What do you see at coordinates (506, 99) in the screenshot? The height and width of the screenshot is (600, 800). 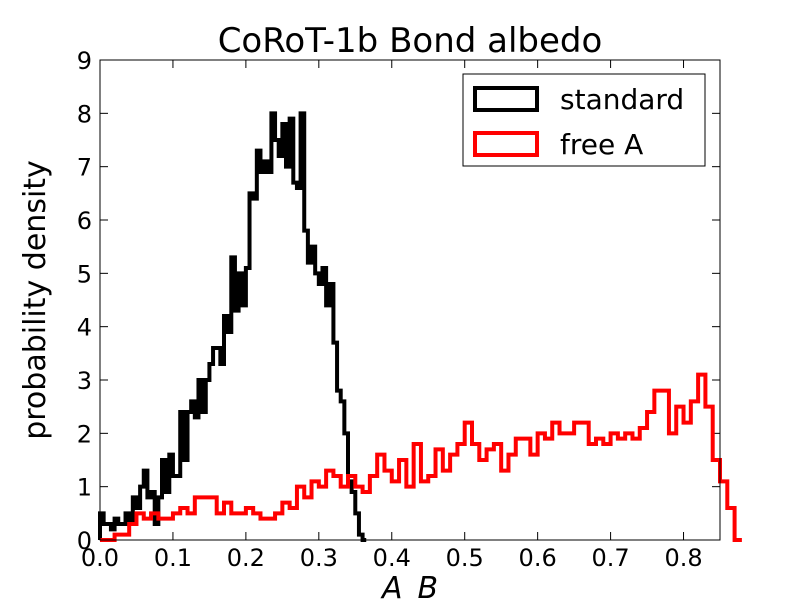 I see `legend-swatch-standard` at bounding box center [506, 99].